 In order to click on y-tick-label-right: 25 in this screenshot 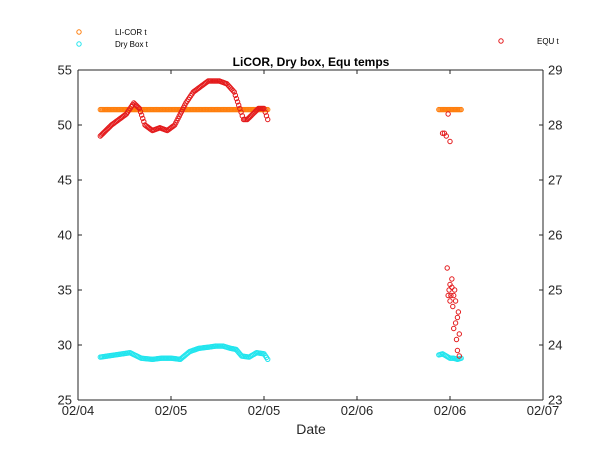, I will do `click(555, 290)`.